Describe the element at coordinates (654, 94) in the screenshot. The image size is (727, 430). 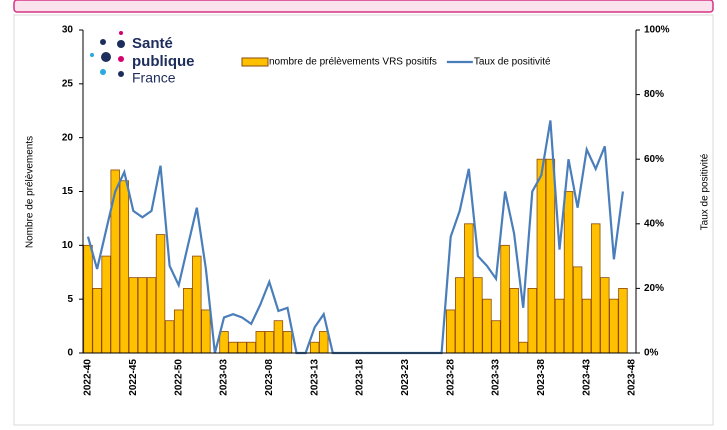
I see `y2-tick-label: 80%` at that location.